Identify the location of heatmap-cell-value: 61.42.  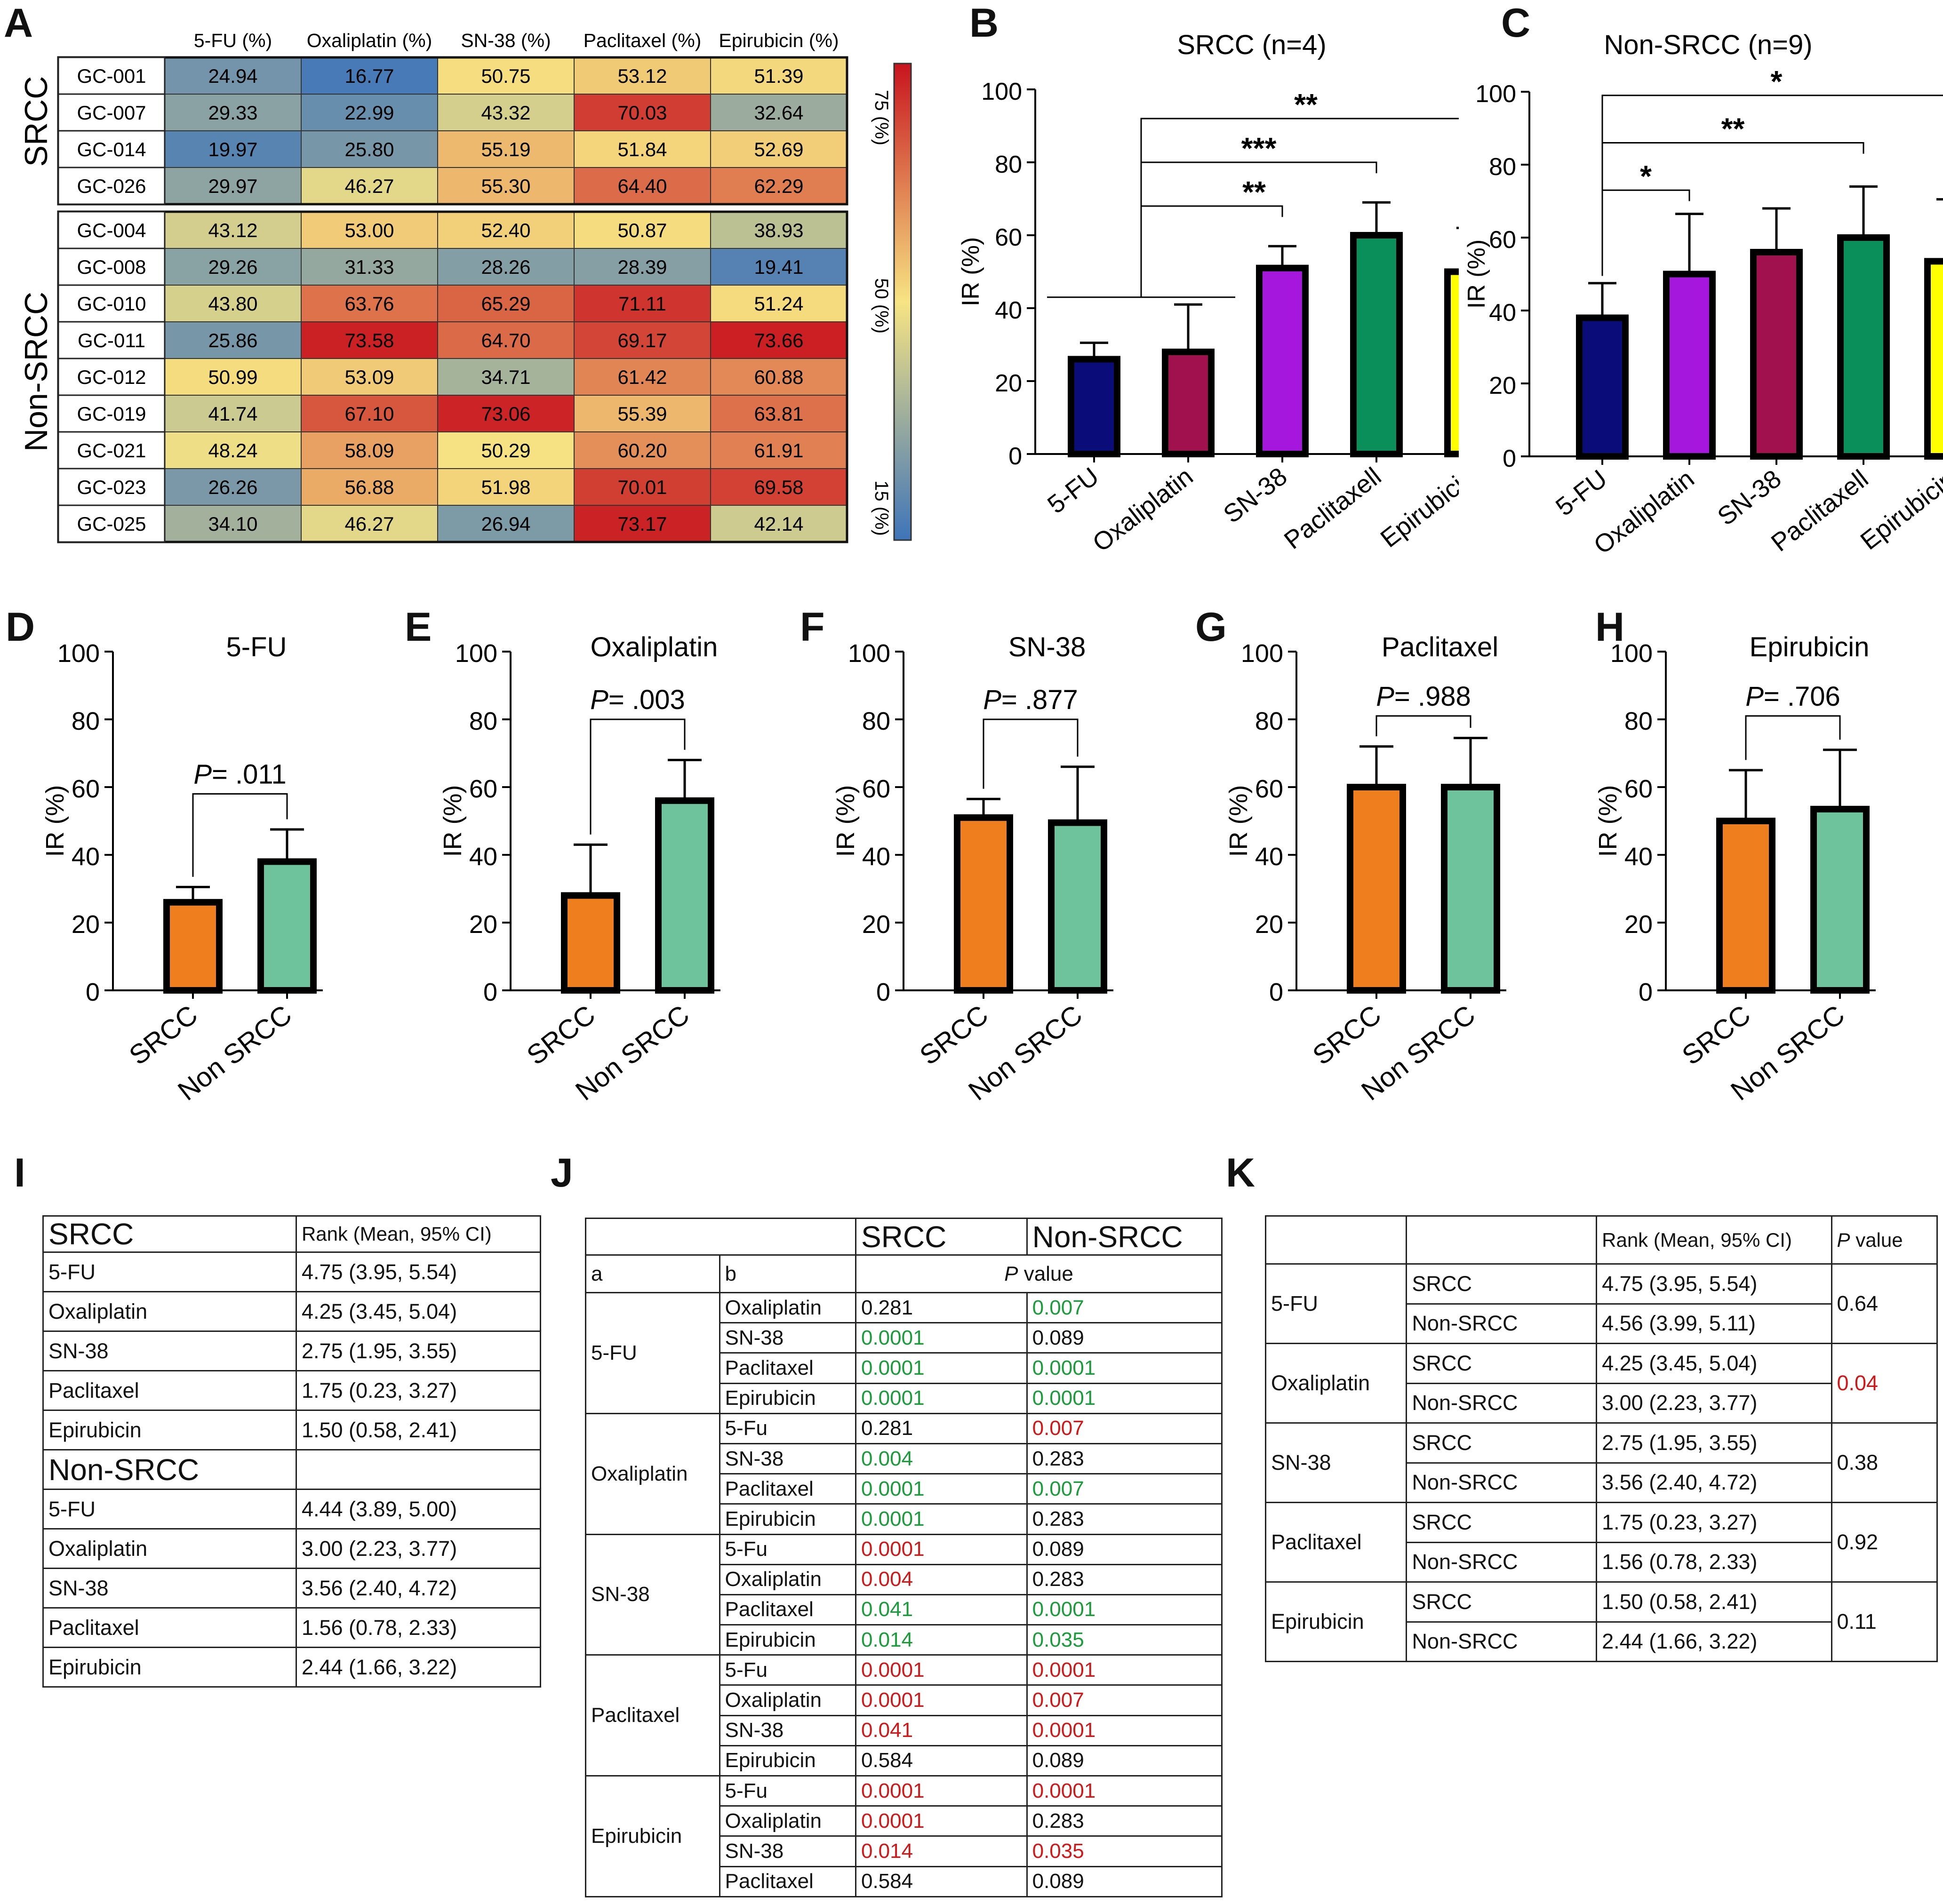
(642, 377).